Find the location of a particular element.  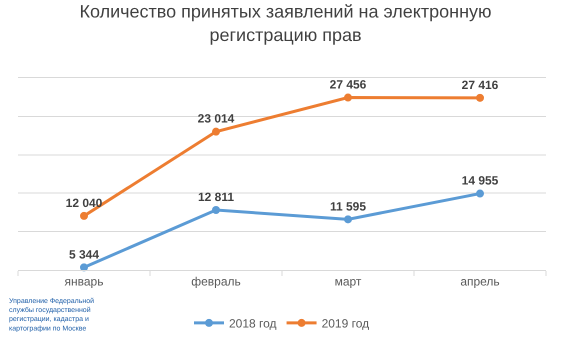

legend-label: 2018 год is located at coordinates (253, 323).